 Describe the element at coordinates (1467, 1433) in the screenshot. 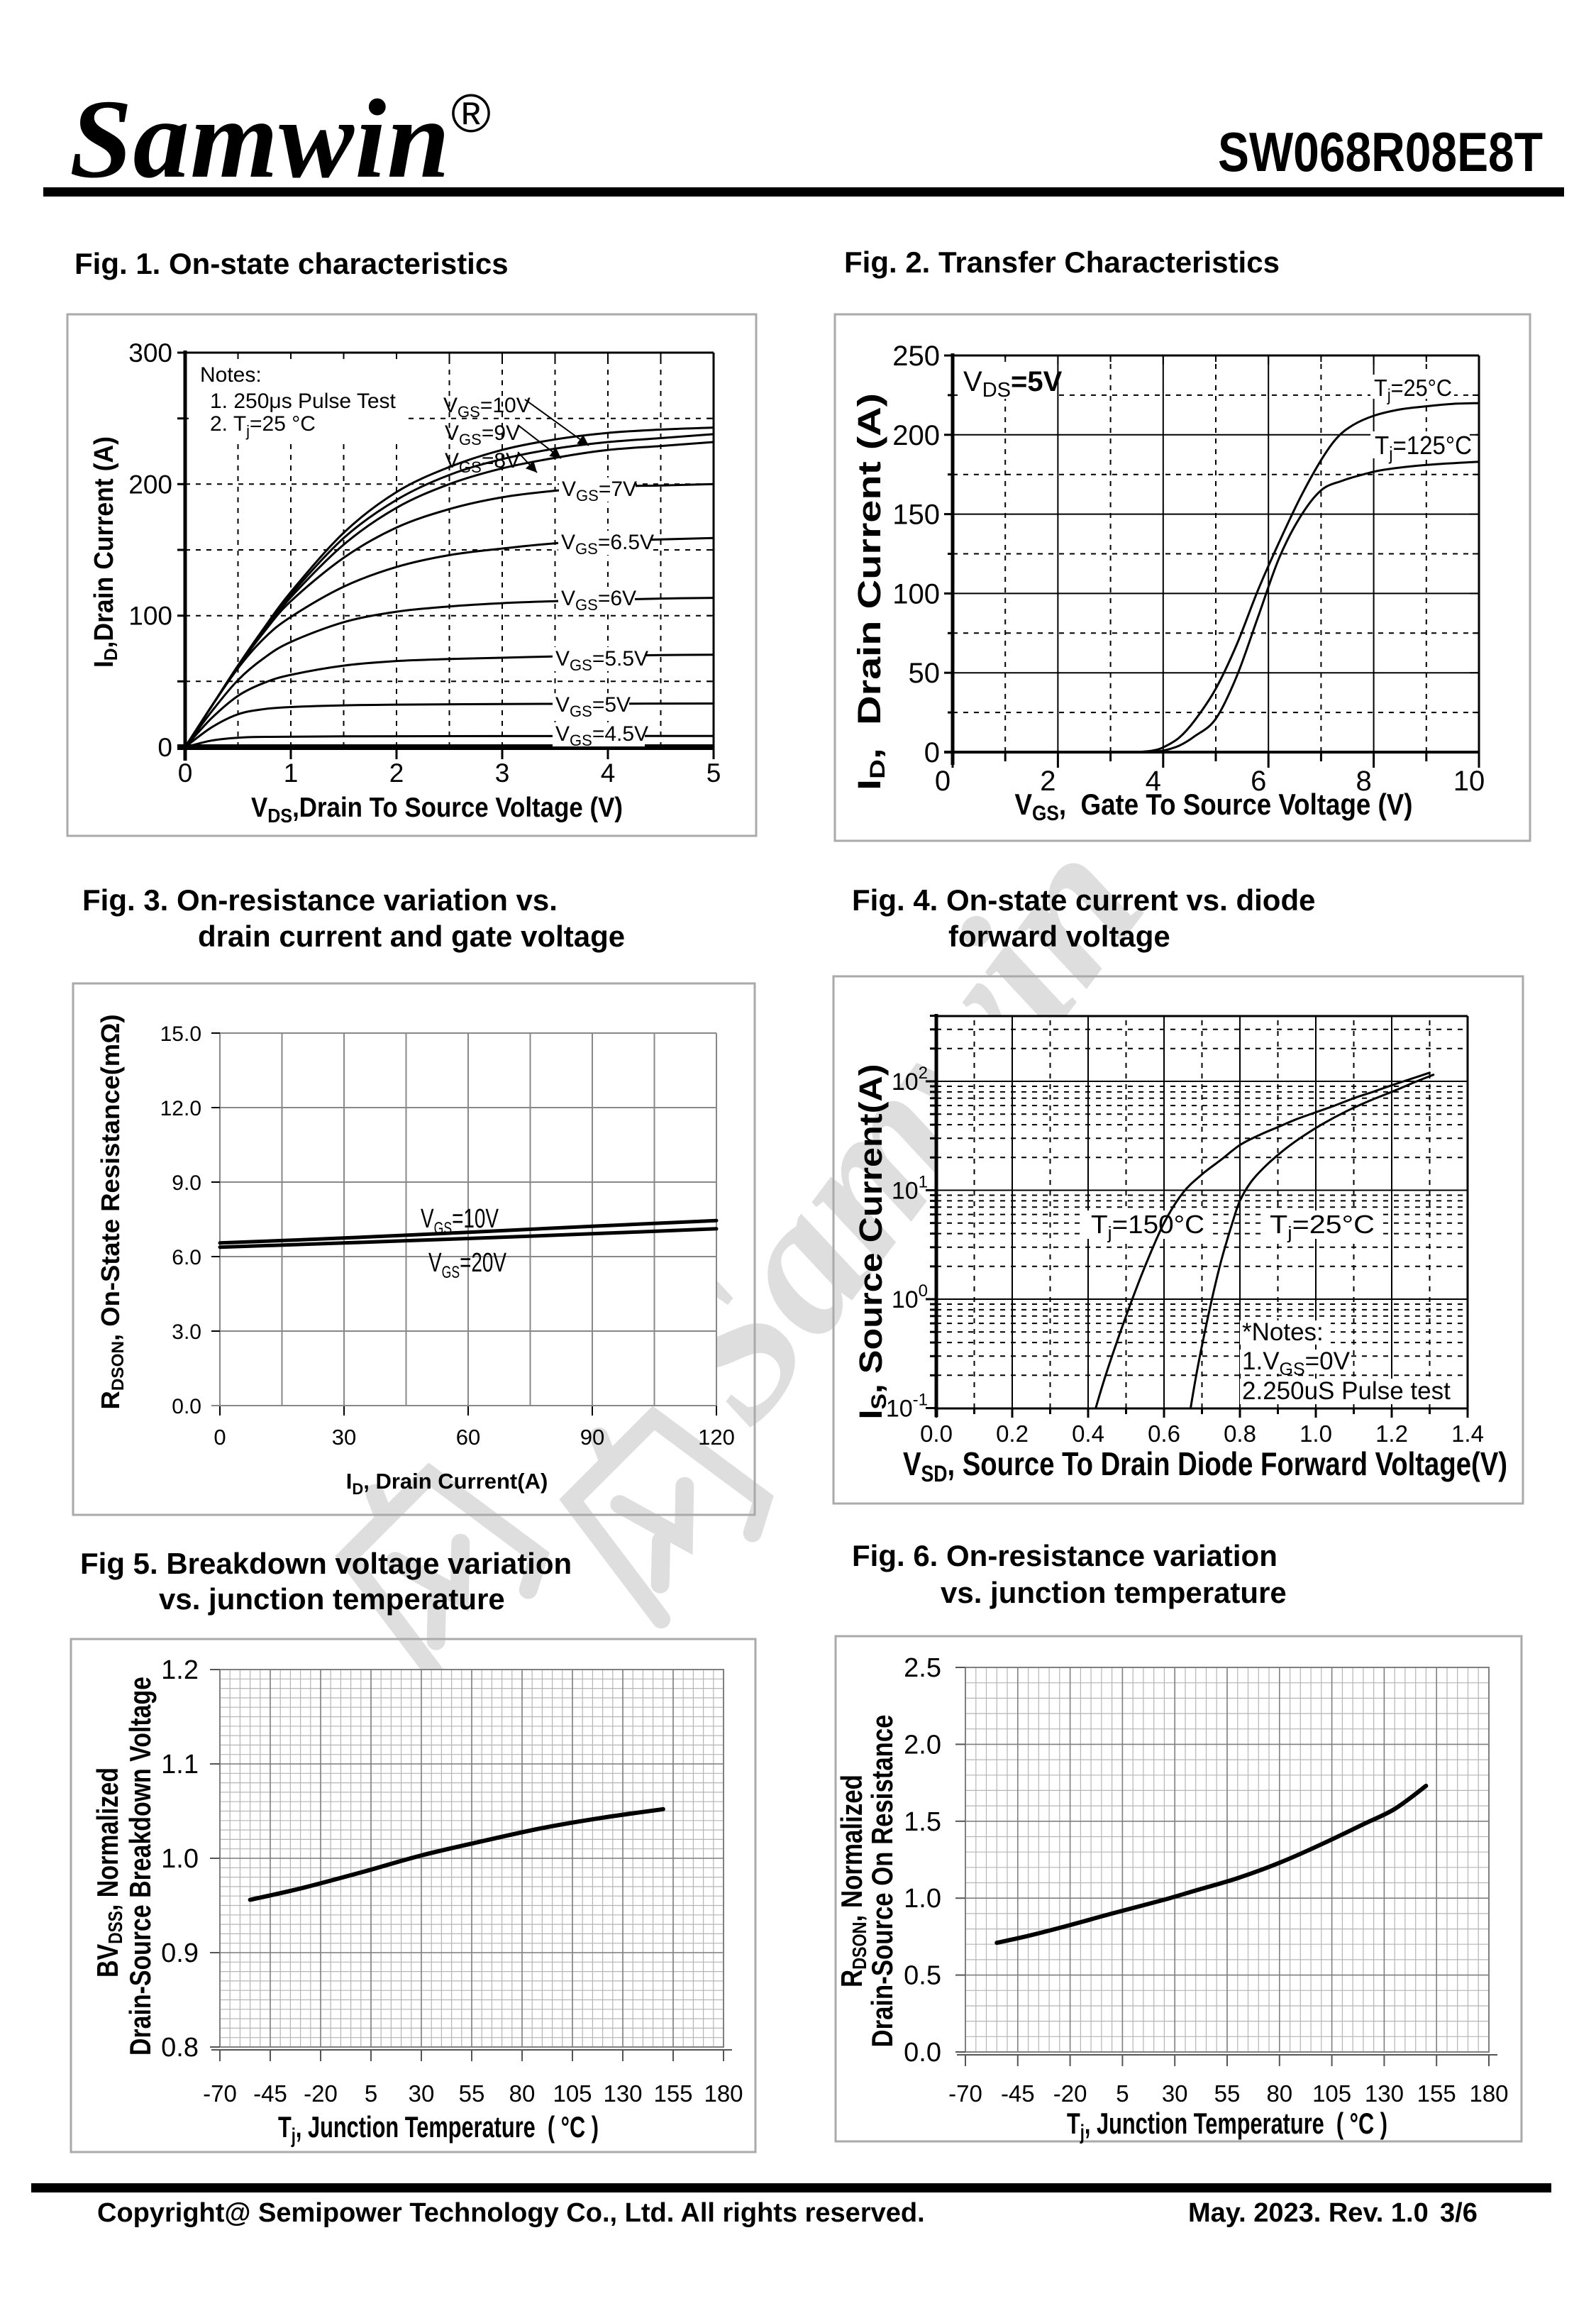

I see `svg-text: 1.4` at that location.